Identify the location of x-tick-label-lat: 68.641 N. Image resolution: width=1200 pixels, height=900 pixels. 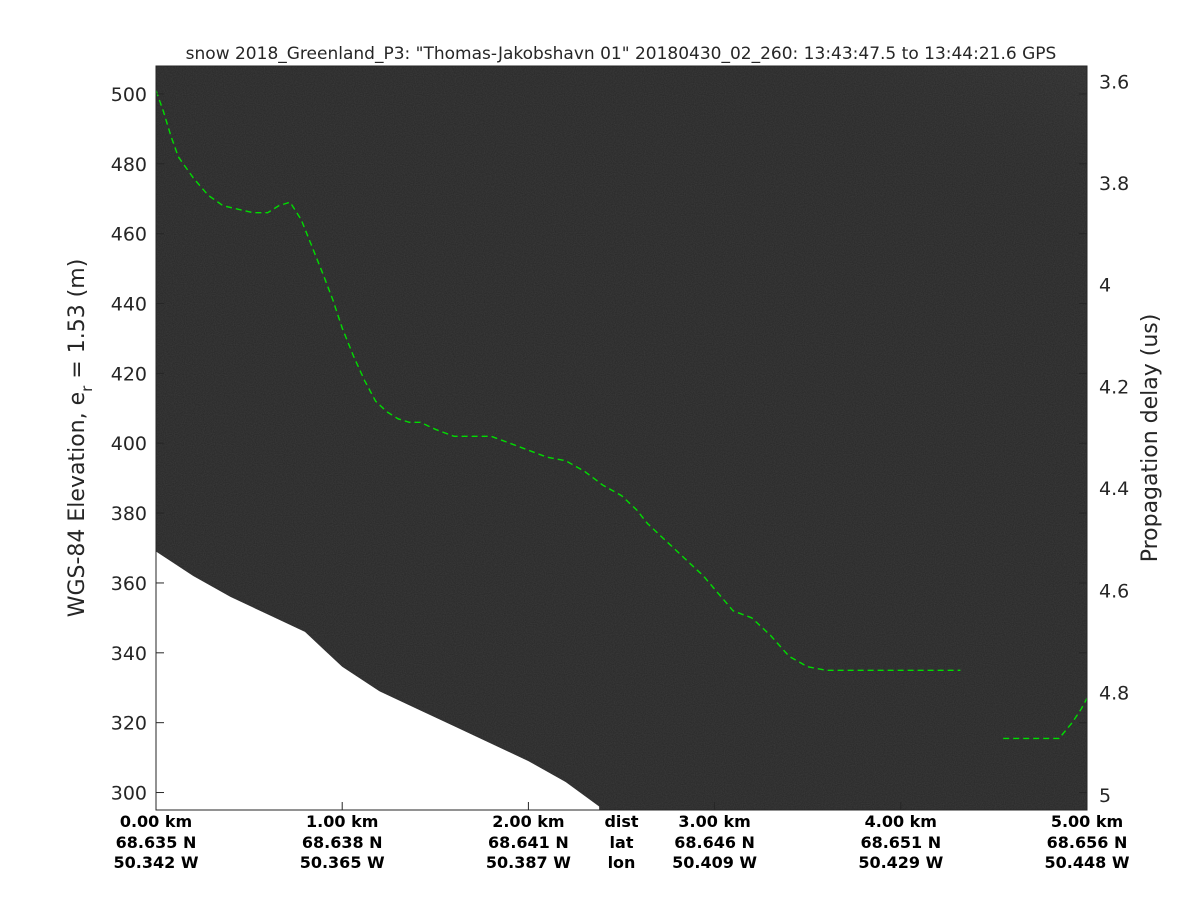
(528, 842).